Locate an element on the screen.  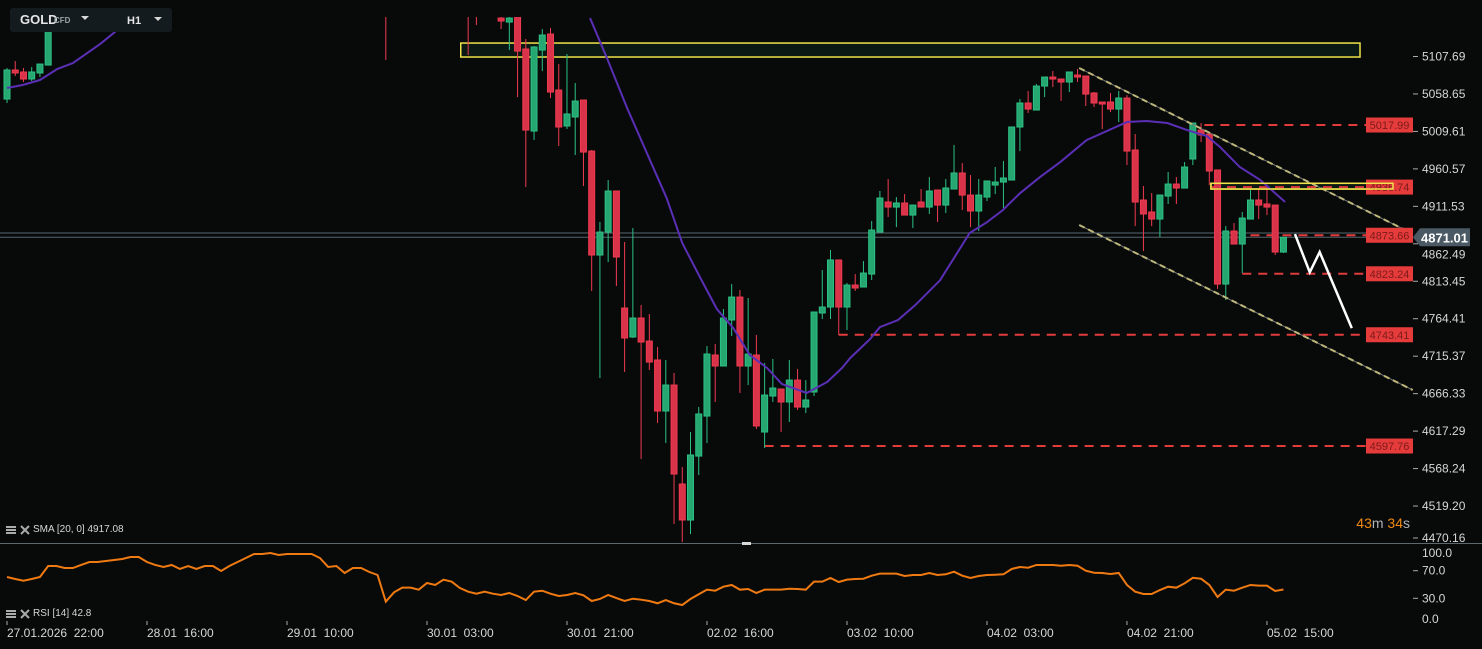
projection-path is located at coordinates (1323, 281).